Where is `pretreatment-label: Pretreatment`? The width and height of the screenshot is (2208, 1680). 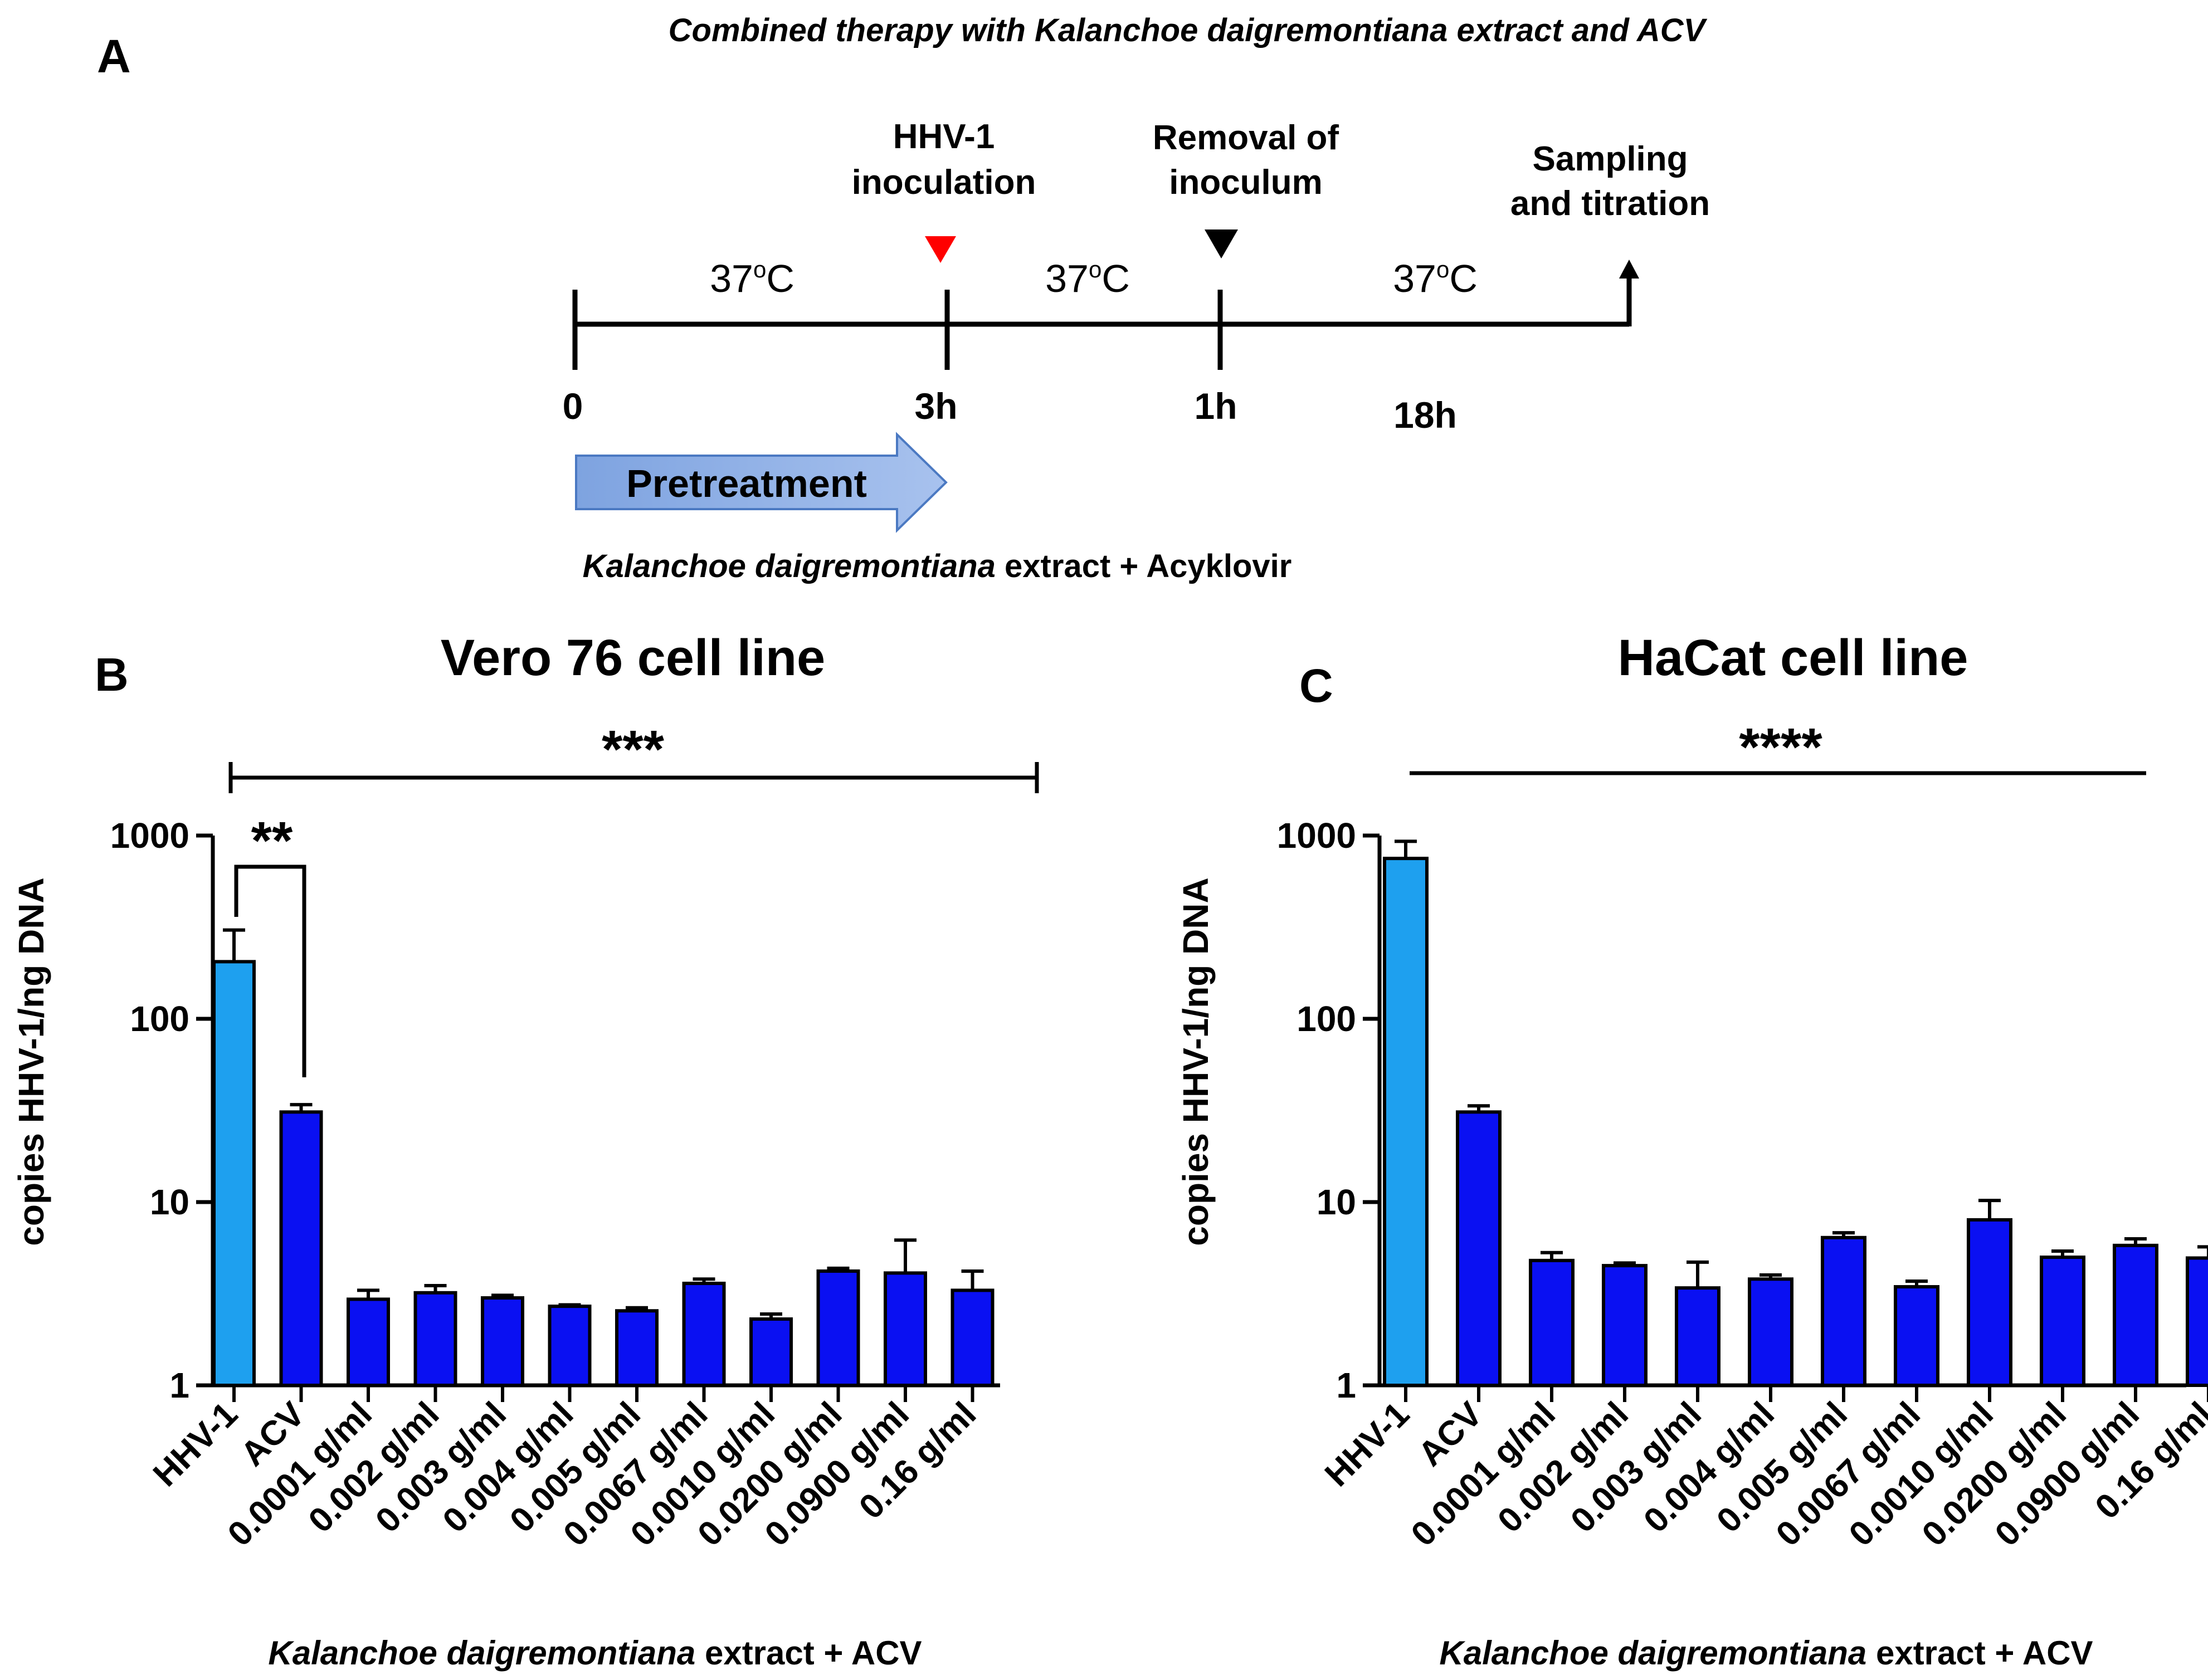 pretreatment-label: Pretreatment is located at coordinates (746, 483).